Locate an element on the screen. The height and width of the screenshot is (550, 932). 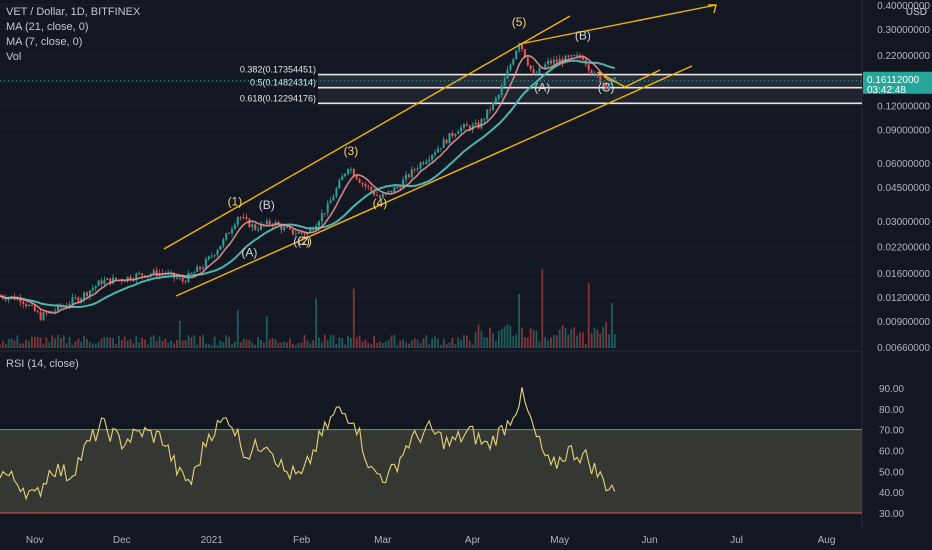
arrow-head is located at coordinates (712, 9).